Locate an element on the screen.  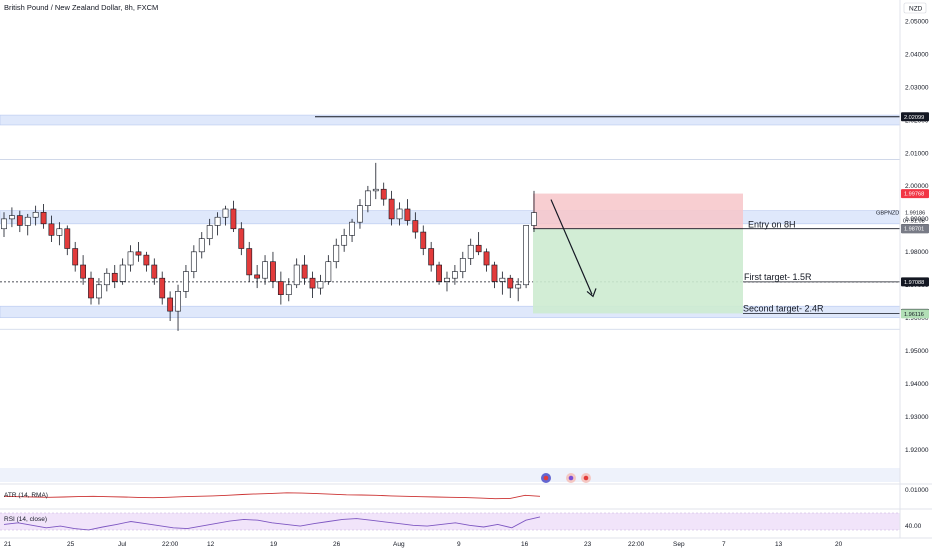
price-tag-label: 2.02099 is located at coordinates (914, 118).